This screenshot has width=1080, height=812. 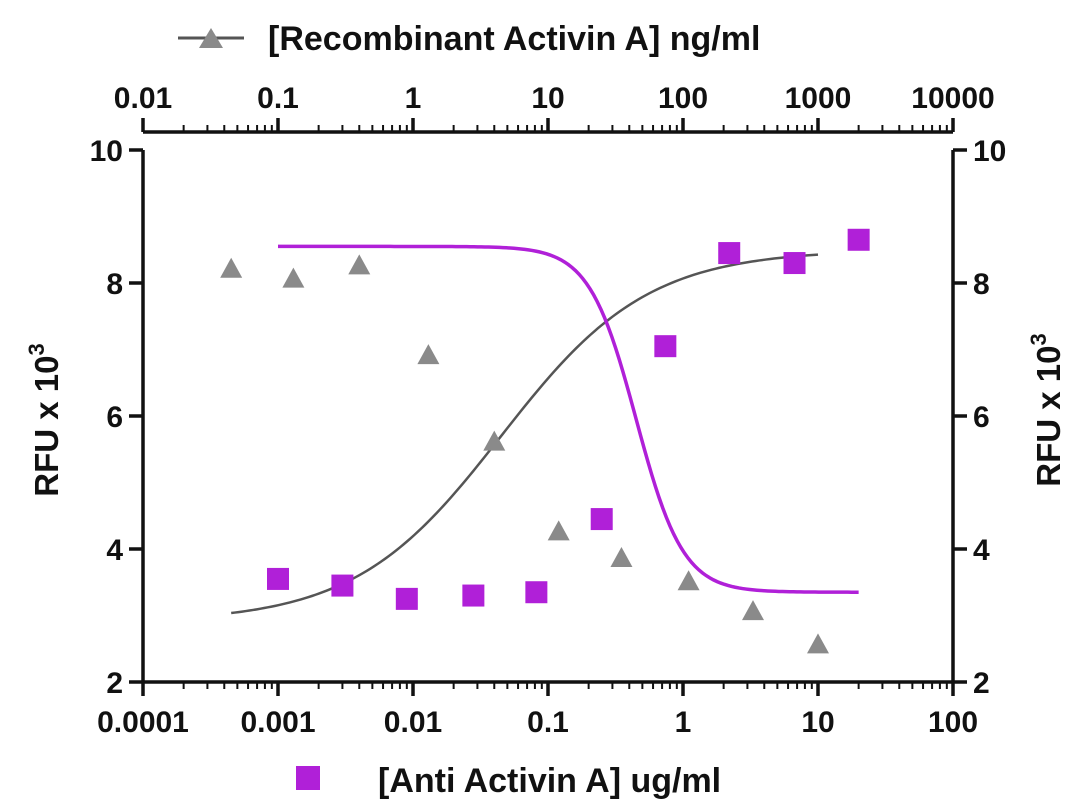 I want to click on y-right-tick-label: 10, so click(x=989, y=151).